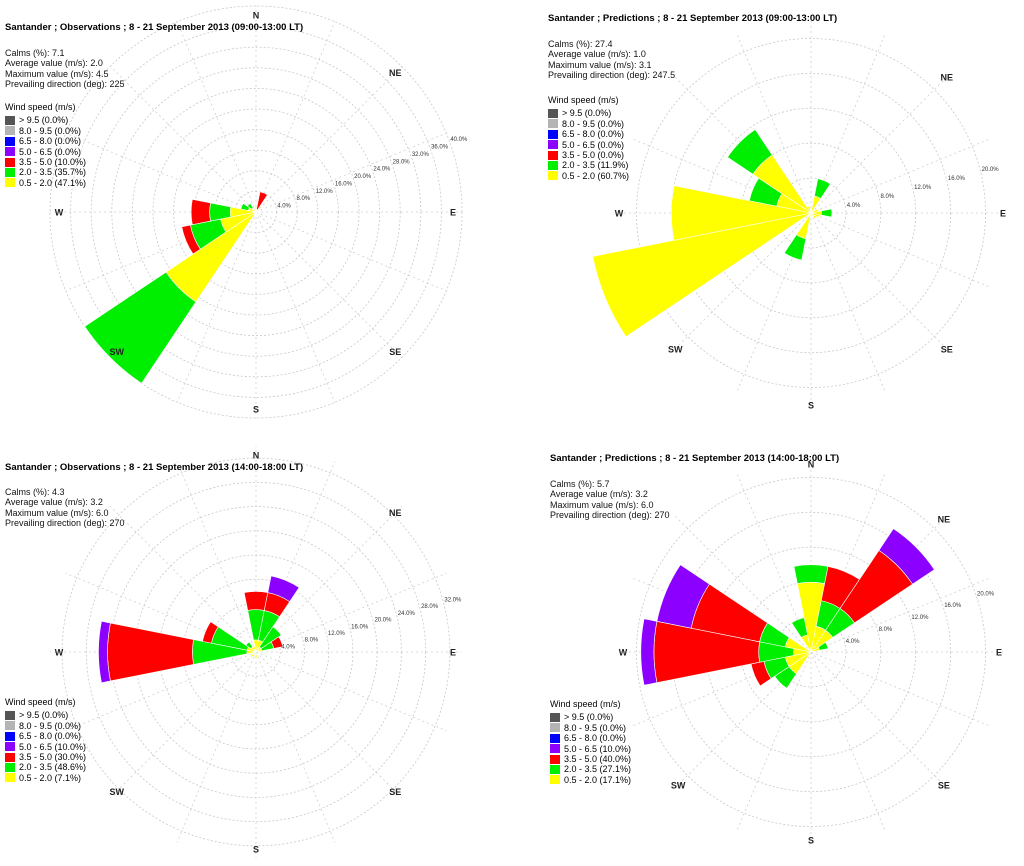 The height and width of the screenshot is (866, 1024). Describe the element at coordinates (453, 213) in the screenshot. I see `compass-label-e: E` at that location.